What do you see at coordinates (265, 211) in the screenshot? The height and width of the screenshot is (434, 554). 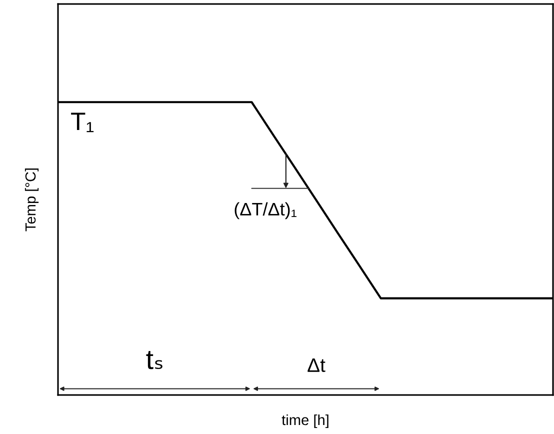 I see `annotation: (ΔT/Δt)₁` at bounding box center [265, 211].